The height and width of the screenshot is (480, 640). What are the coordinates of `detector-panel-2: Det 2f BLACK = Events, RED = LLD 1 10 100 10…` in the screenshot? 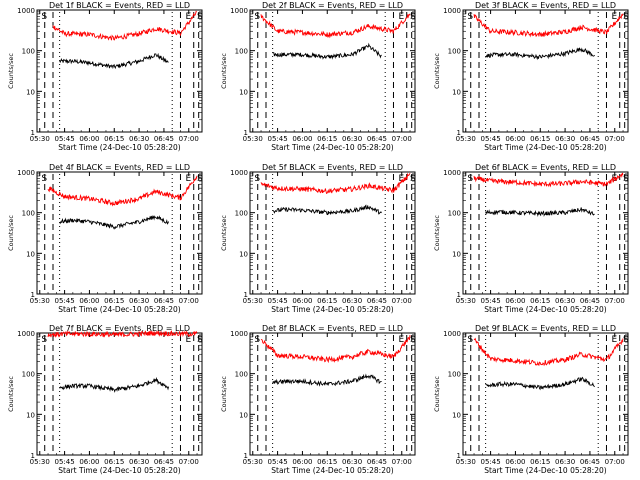 It's located at (318, 76).